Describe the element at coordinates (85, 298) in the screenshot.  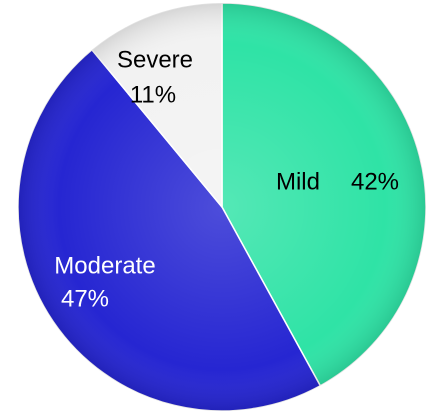
I see `slice-value-label: 47%` at that location.